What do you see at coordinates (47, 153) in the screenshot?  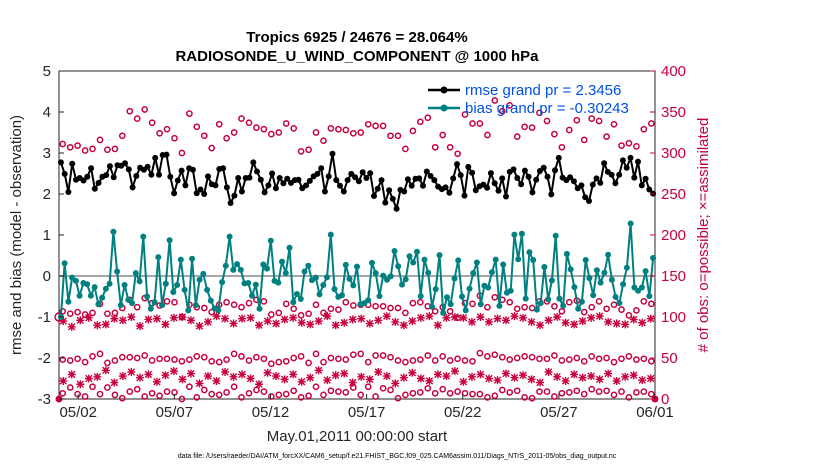 I see `y-tick-label-left: 3` at bounding box center [47, 153].